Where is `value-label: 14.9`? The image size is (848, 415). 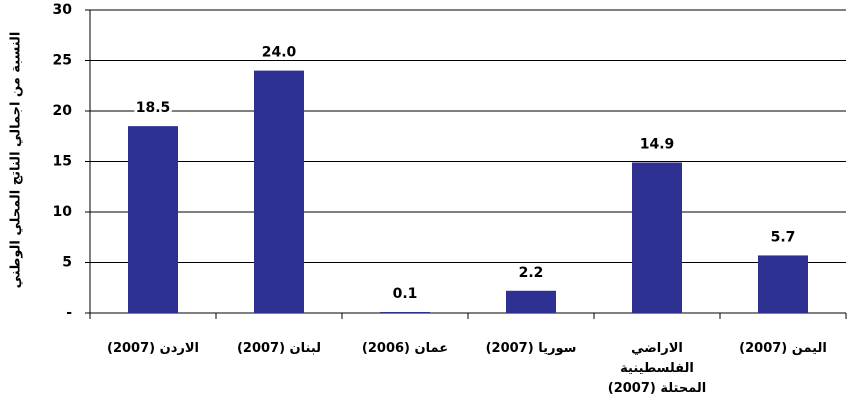 value-label: 14.9 is located at coordinates (657, 145).